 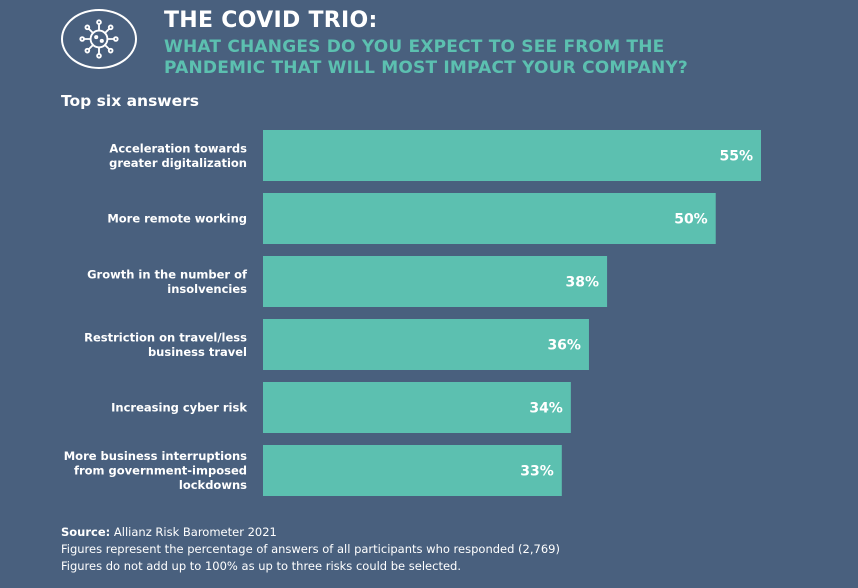 What do you see at coordinates (86, 532) in the screenshot?
I see `source-key: Source:` at bounding box center [86, 532].